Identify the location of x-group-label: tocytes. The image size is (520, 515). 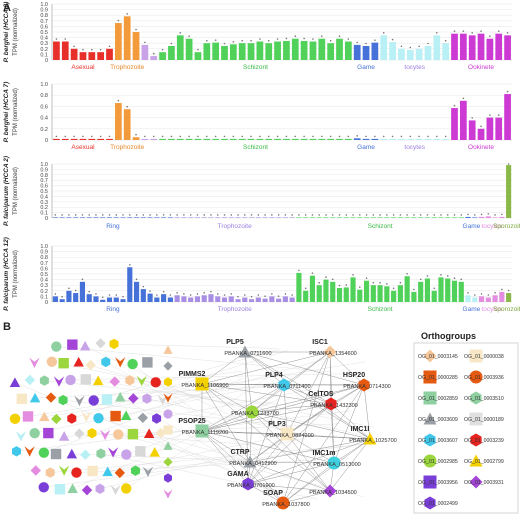
(491, 309).